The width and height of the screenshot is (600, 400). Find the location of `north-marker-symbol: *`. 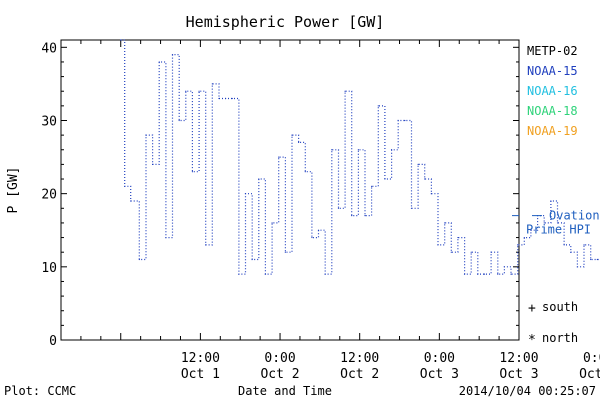

north-marker-symbol: * is located at coordinates (532, 340).